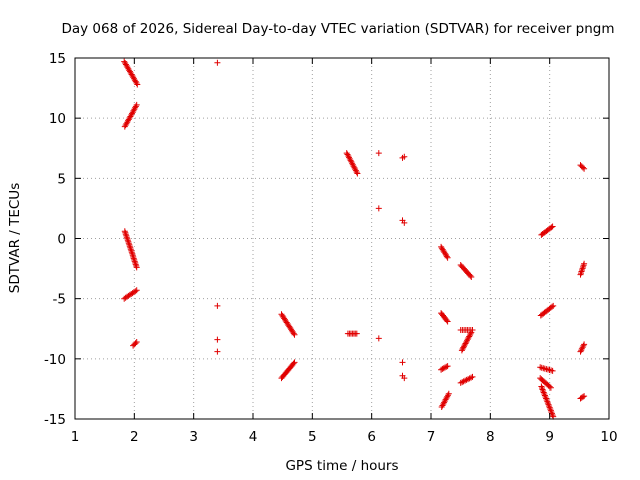 Image resolution: width=640 pixels, height=480 pixels. I want to click on x-tick-label: 10, so click(608, 437).